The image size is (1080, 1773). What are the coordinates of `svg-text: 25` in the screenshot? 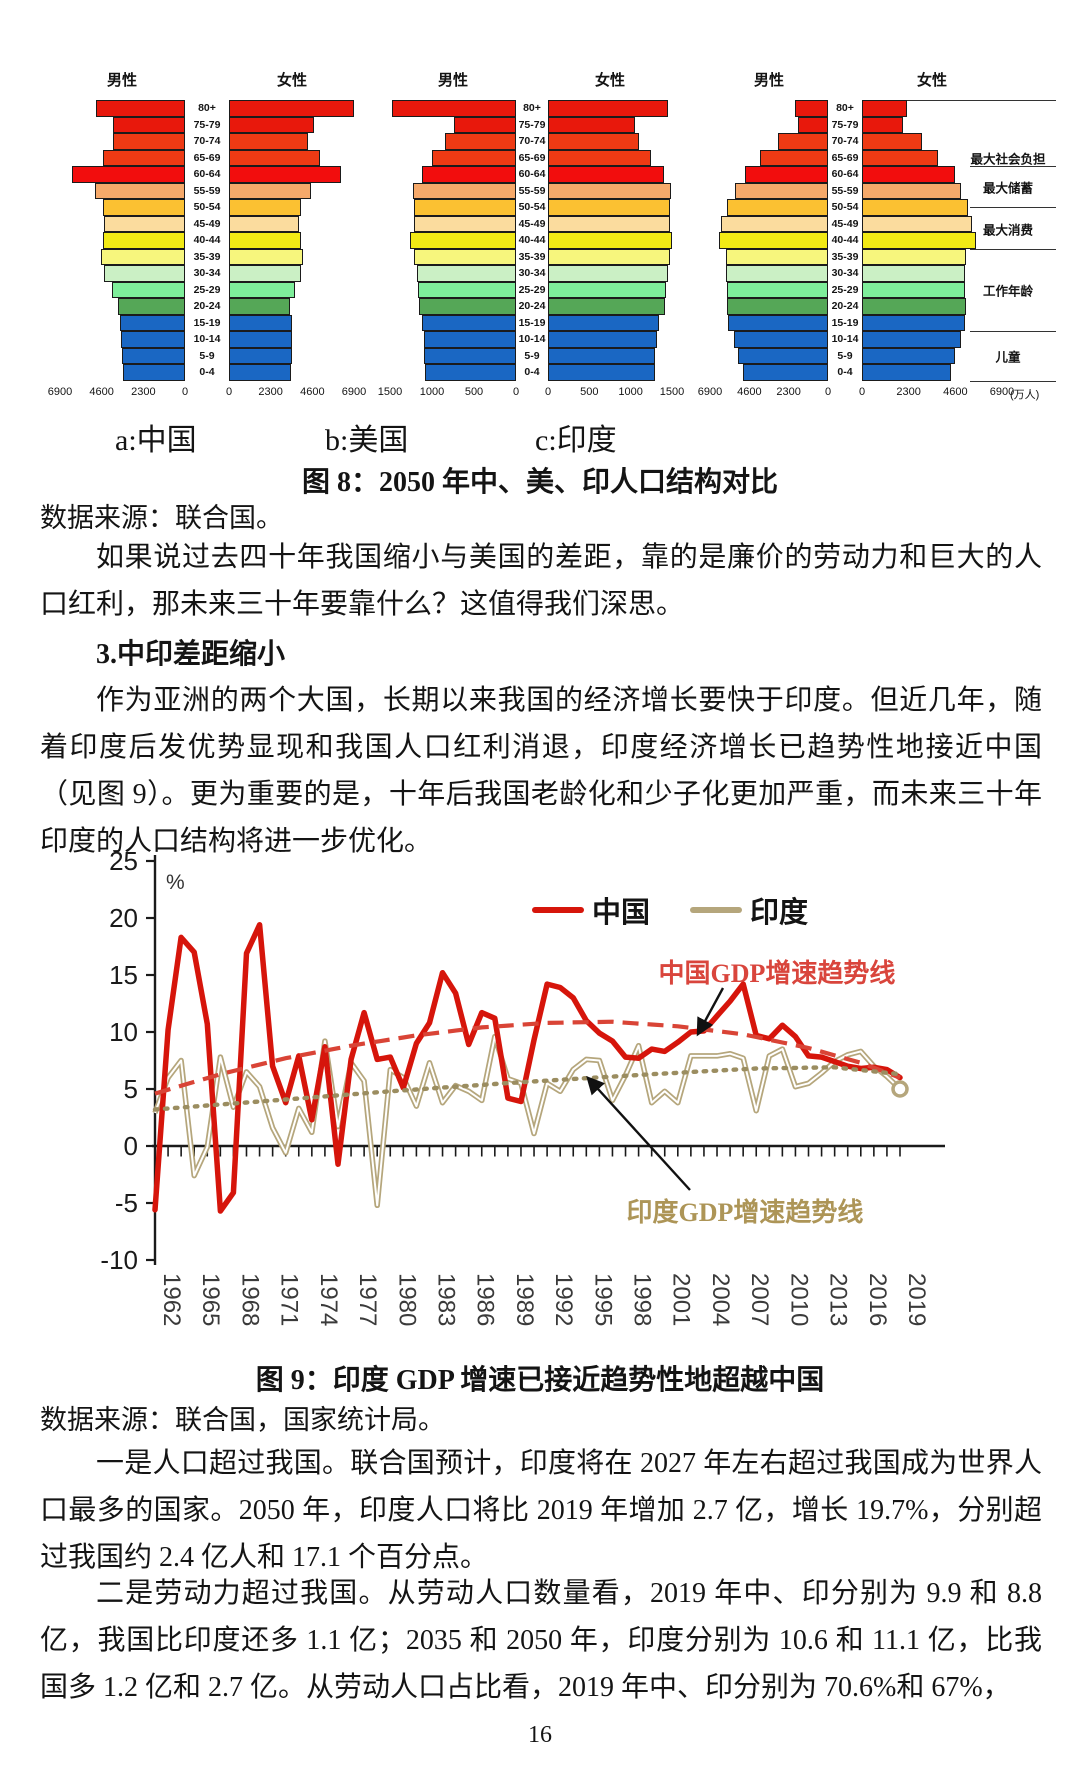 It's located at (123, 861).